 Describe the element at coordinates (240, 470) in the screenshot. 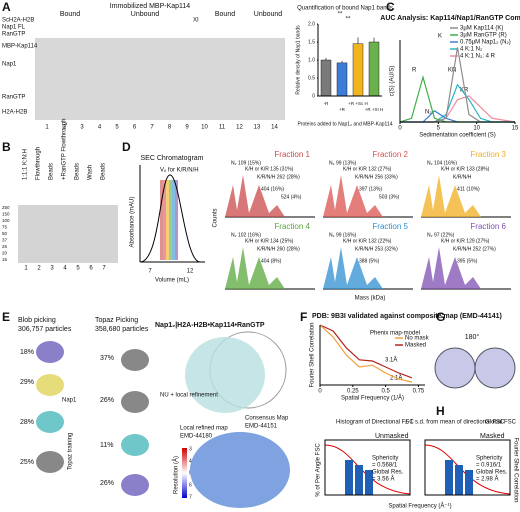

I see `local-res-map` at that location.